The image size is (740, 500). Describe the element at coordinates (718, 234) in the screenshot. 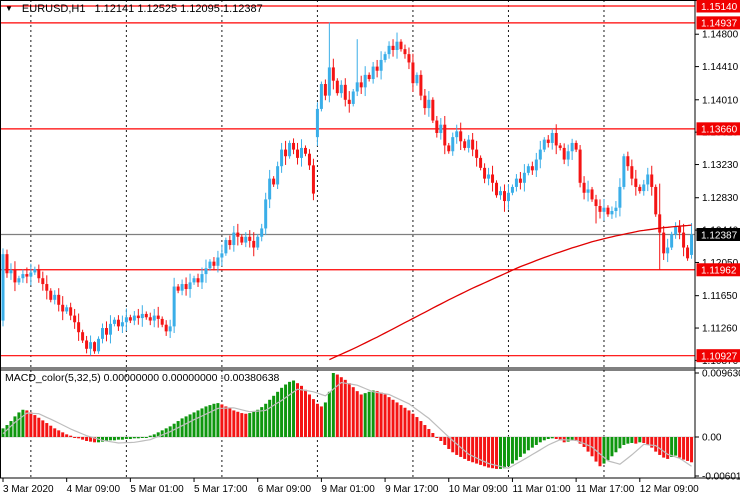

I see `current-price-badge-bg` at that location.